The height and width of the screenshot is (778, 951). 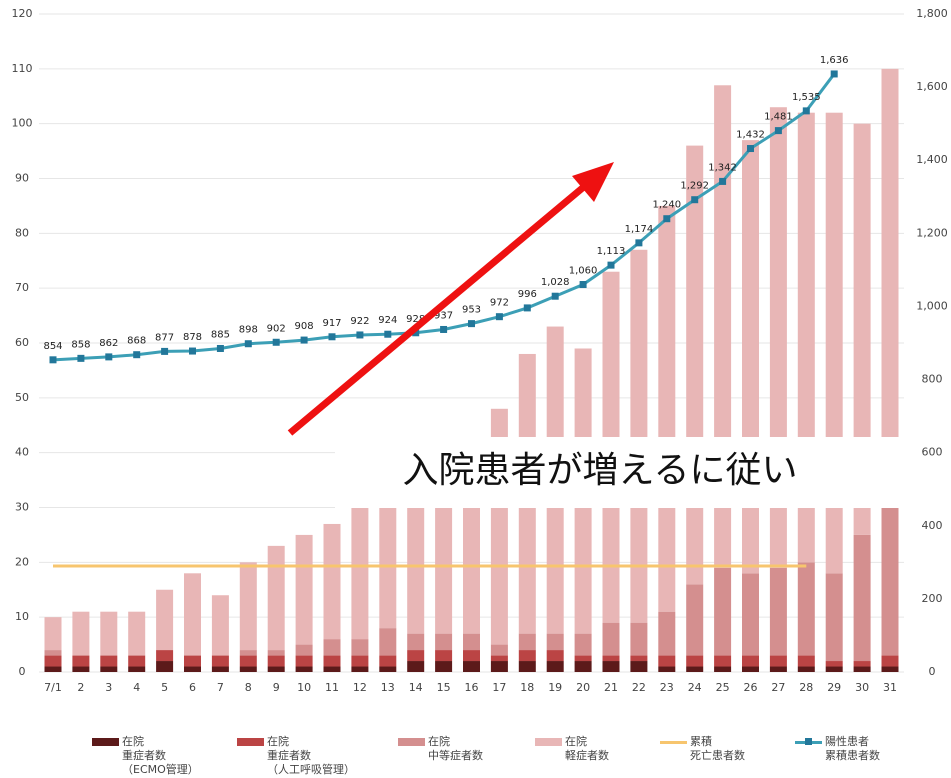 What do you see at coordinates (852, 748) in the screenshot?
I see `legend-label: 陽性患者 累積患者数` at bounding box center [852, 748].